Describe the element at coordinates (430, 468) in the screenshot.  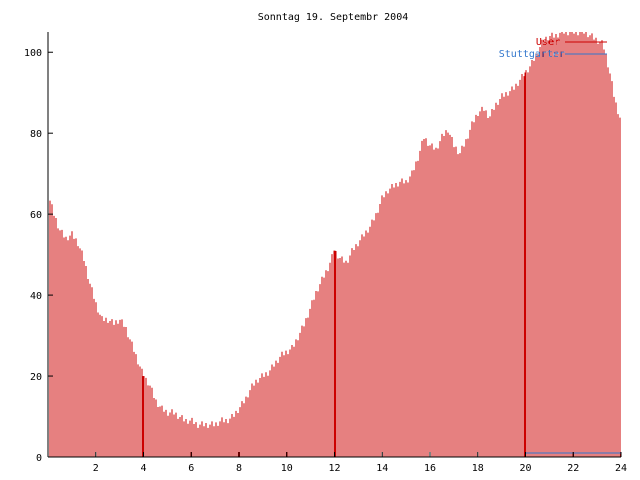
I see `x-tick-label: 16` at that location.